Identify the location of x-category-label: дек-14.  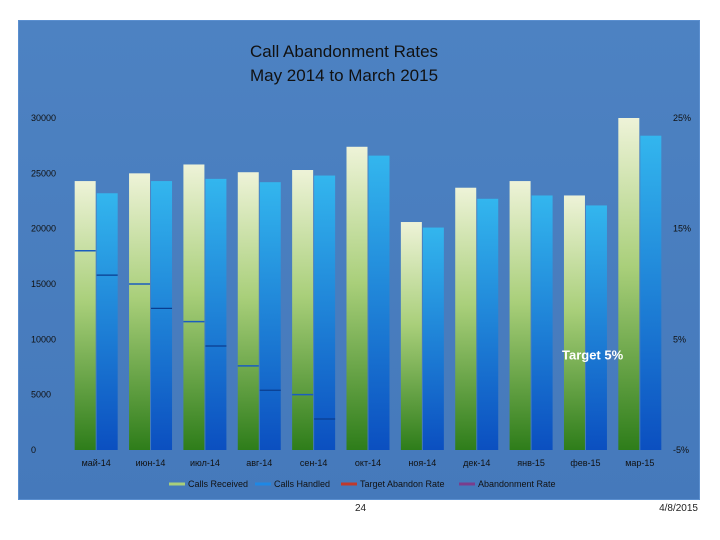
(476, 463).